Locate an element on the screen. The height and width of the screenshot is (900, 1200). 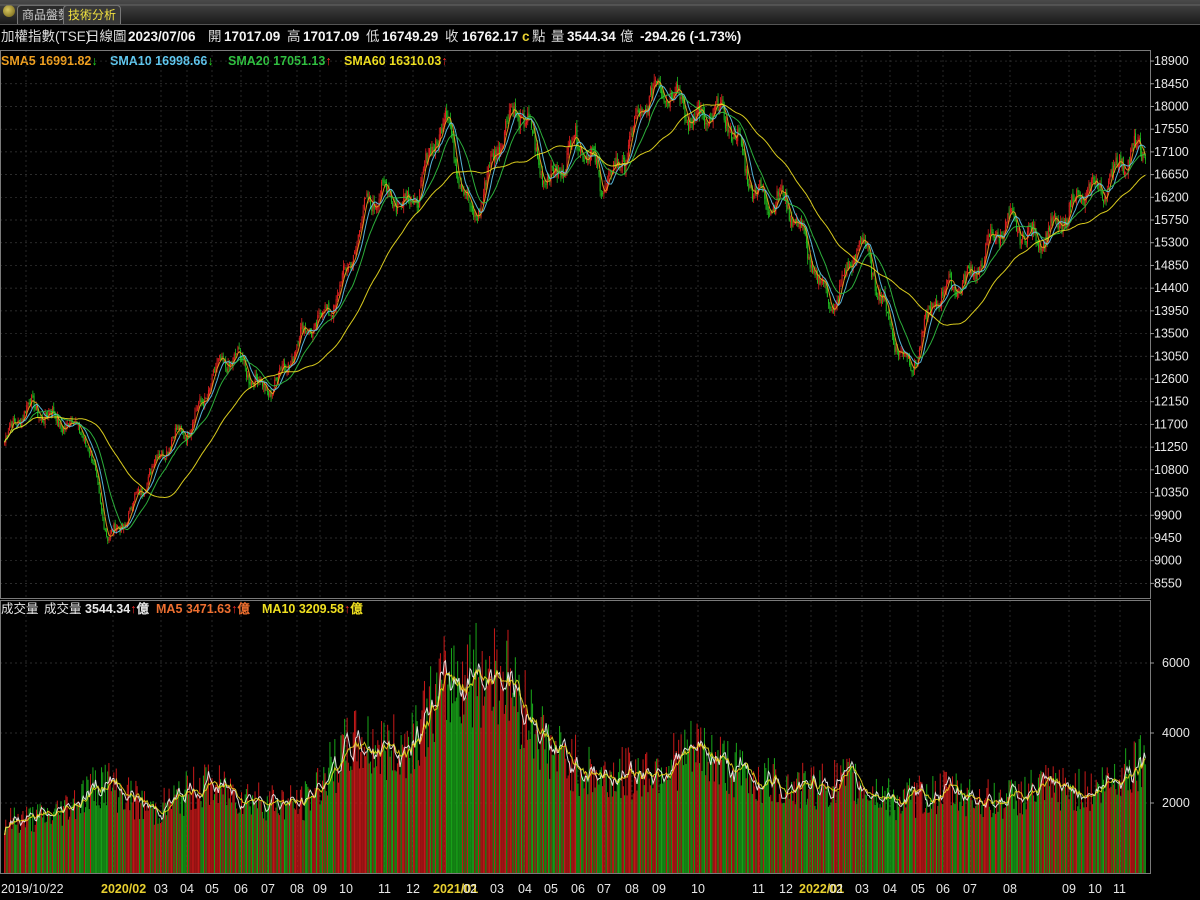
tab-market-overview: 商品盤勢 is located at coordinates (46, 14).